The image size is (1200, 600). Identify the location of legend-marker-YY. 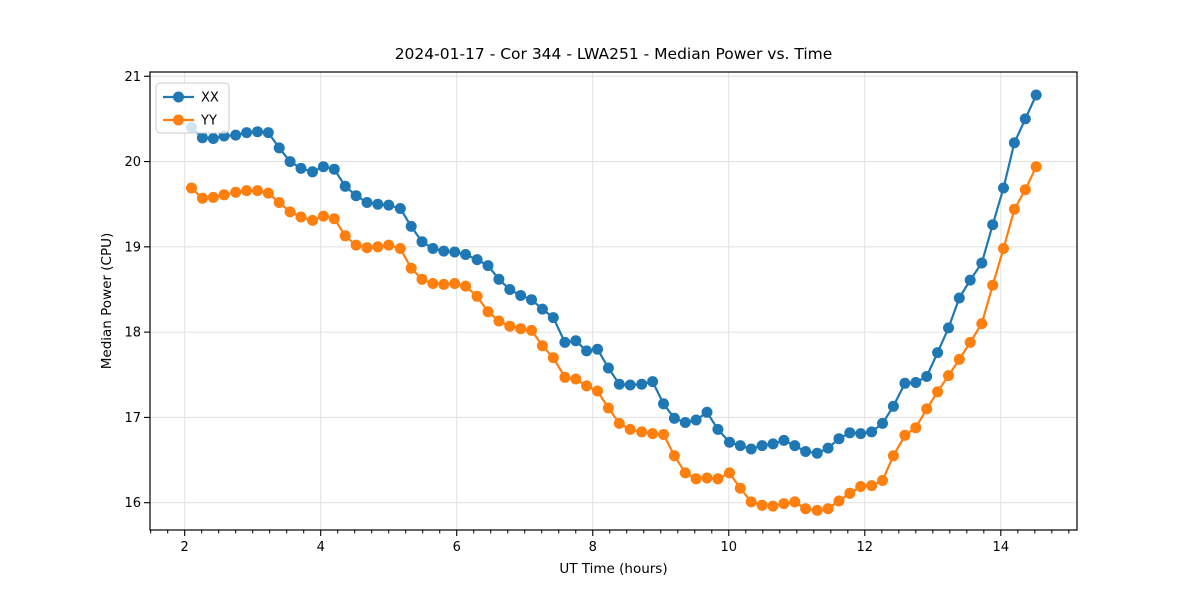
(178, 120).